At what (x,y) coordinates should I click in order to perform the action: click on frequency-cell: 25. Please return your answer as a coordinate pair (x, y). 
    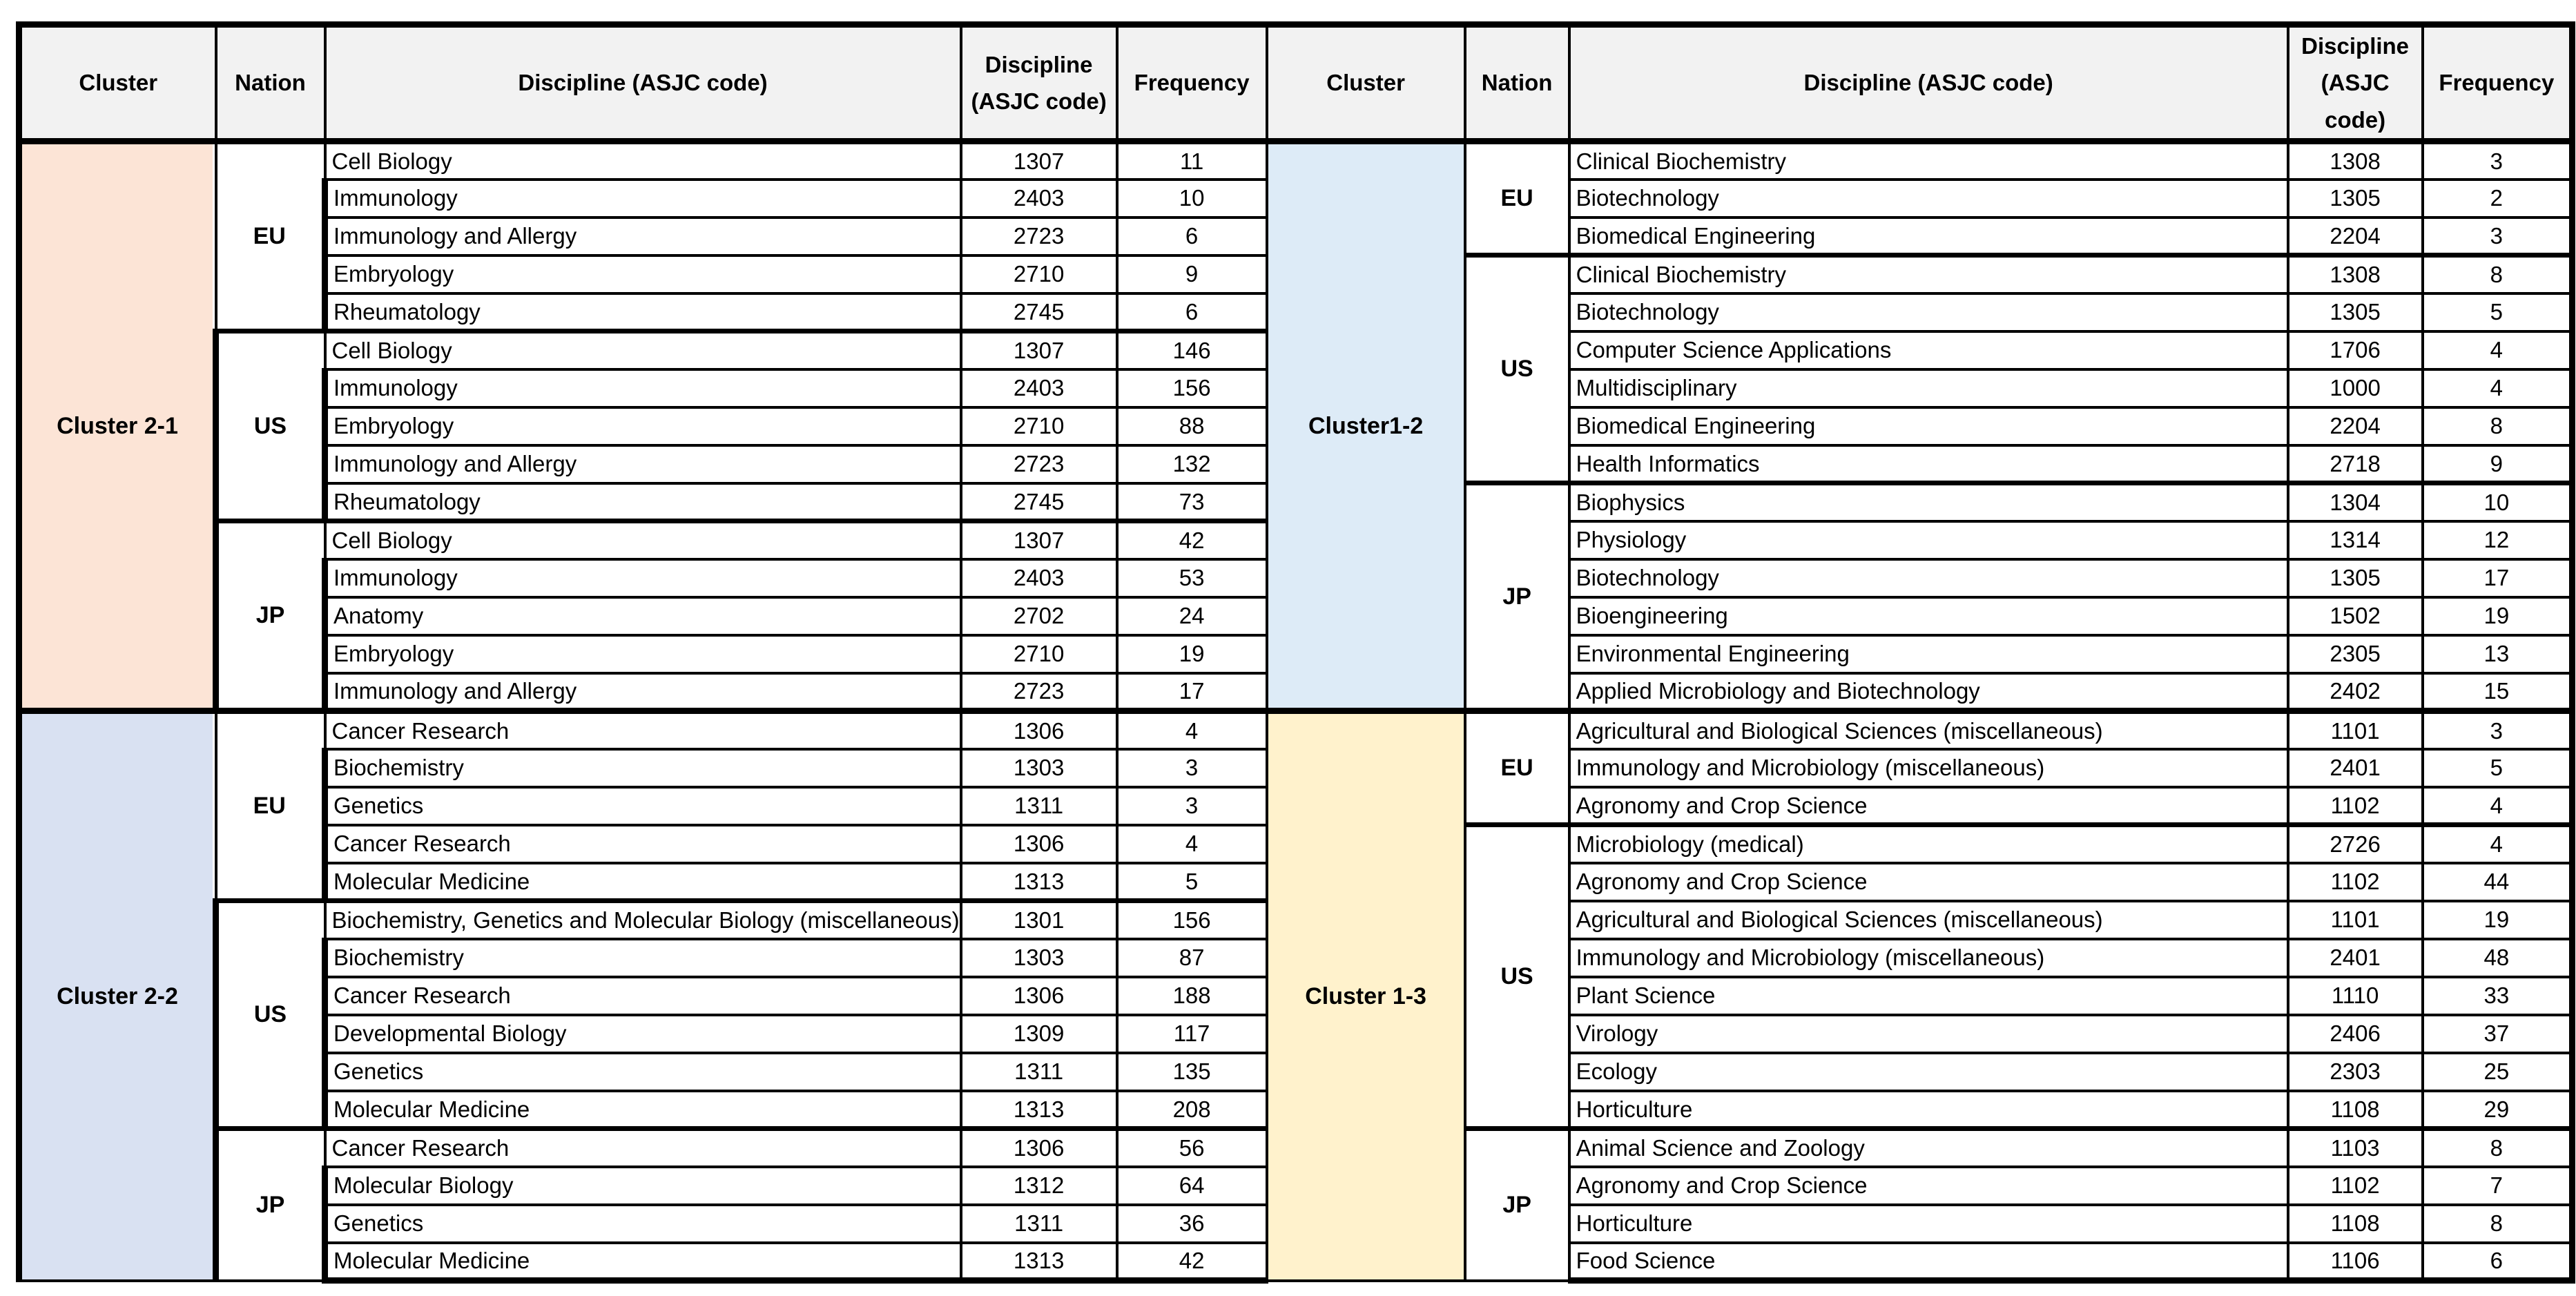
    Looking at the image, I should click on (2499, 1071).